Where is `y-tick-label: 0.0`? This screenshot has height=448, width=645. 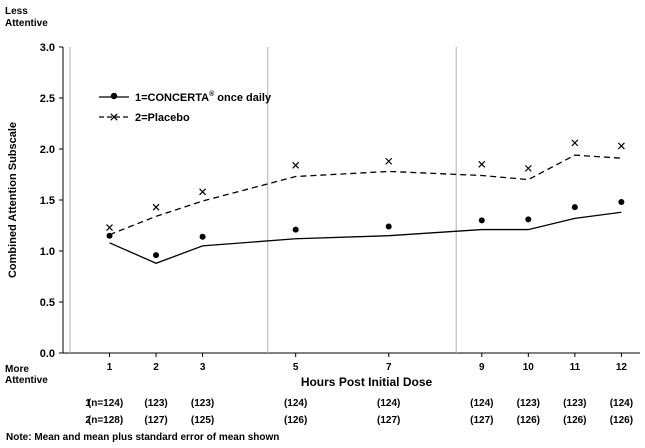
y-tick-label: 0.0 is located at coordinates (47, 354).